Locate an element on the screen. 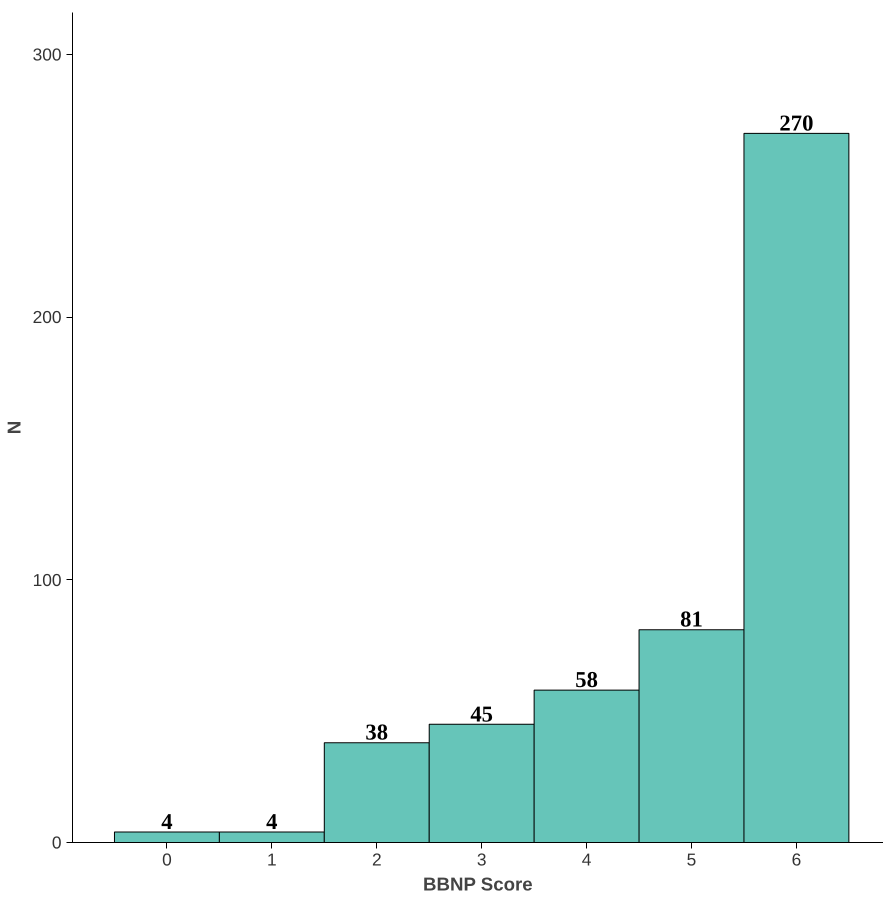 This screenshot has width=883, height=897. data-label: 81 is located at coordinates (691, 619).